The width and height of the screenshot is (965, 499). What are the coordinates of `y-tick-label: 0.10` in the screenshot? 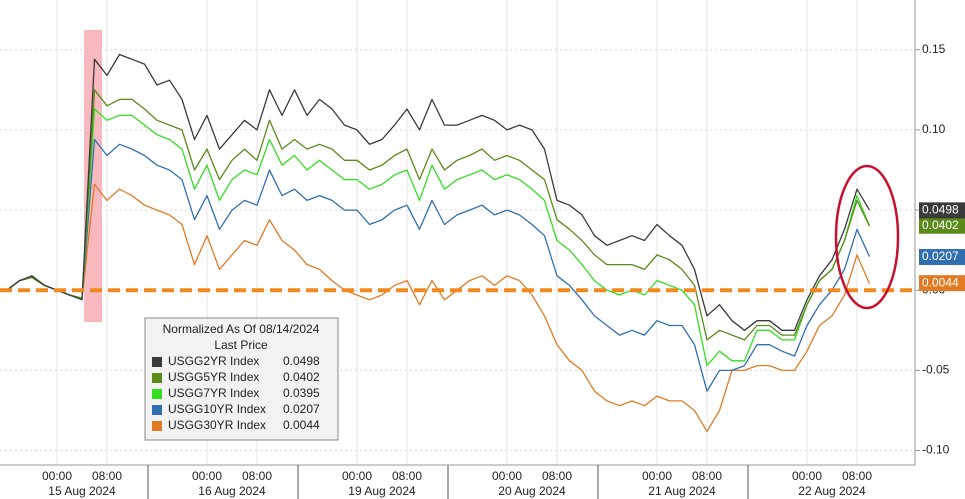 It's located at (934, 129).